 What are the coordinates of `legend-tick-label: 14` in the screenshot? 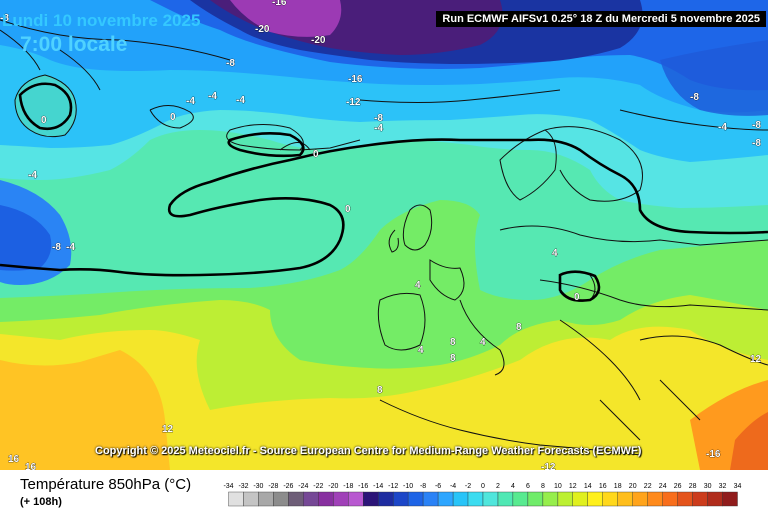 It's located at (588, 486).